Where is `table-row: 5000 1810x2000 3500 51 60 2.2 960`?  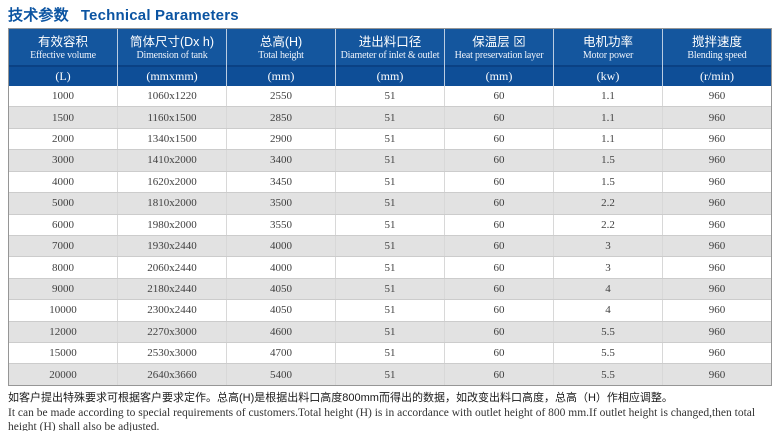 table-row: 5000 1810x2000 3500 51 60 2.2 960 is located at coordinates (390, 204).